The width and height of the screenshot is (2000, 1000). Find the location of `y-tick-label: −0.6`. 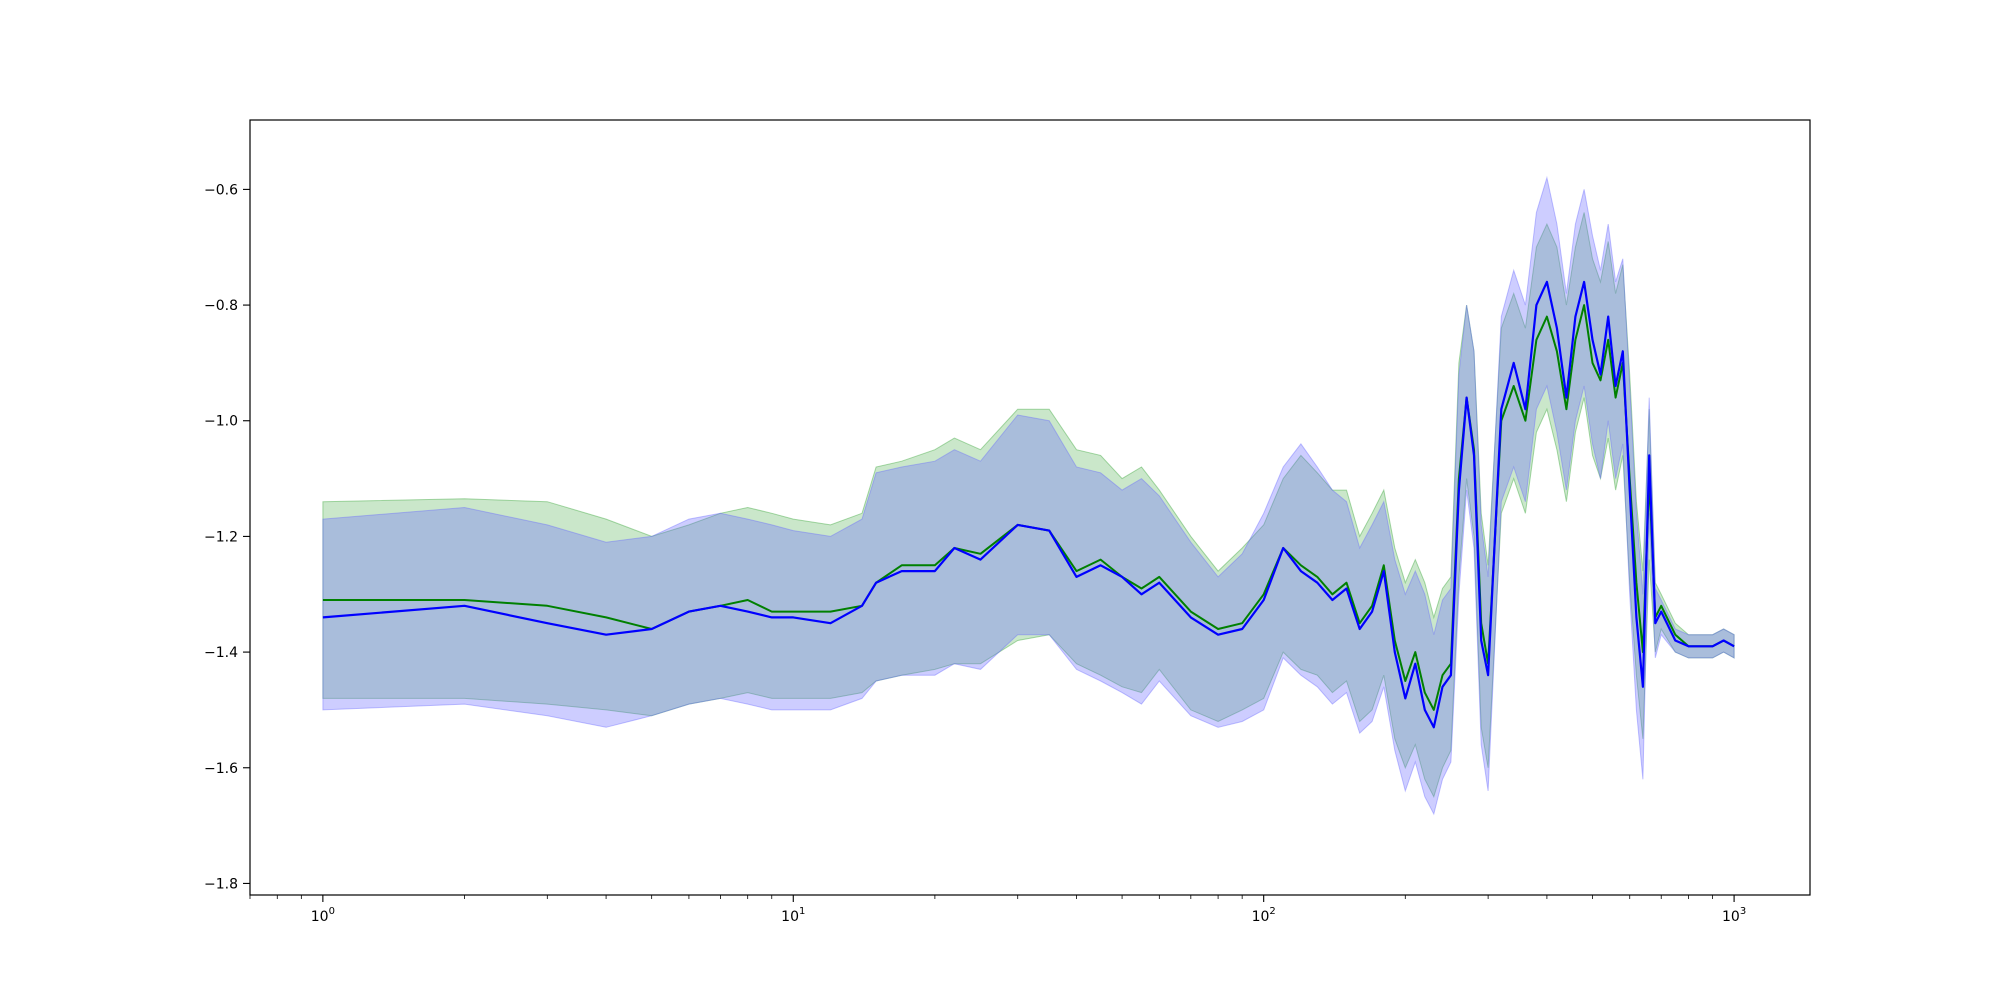

y-tick-label: −0.6 is located at coordinates (221, 190).